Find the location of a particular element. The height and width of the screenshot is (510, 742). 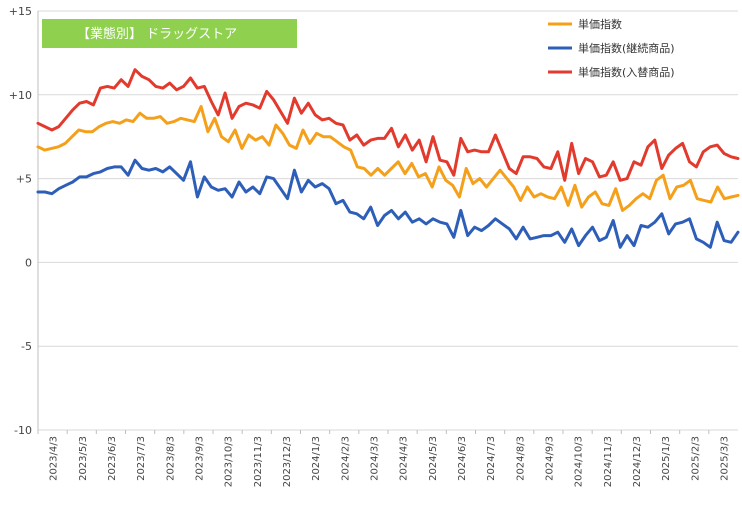

legend-label: 単価指数(継続商品) is located at coordinates (626, 48).